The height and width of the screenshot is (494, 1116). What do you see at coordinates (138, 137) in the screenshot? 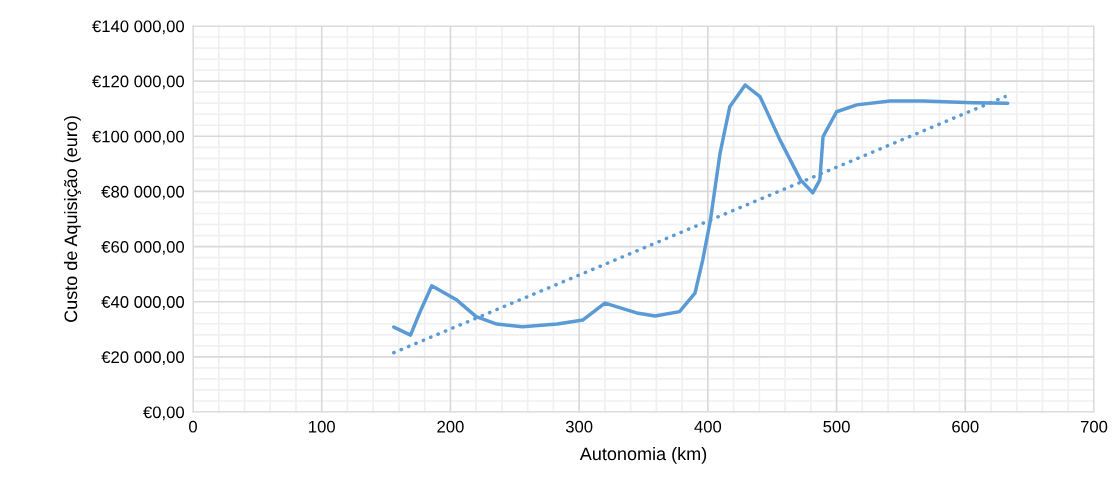
I see `y-tick-label: €100 000,00` at bounding box center [138, 137].